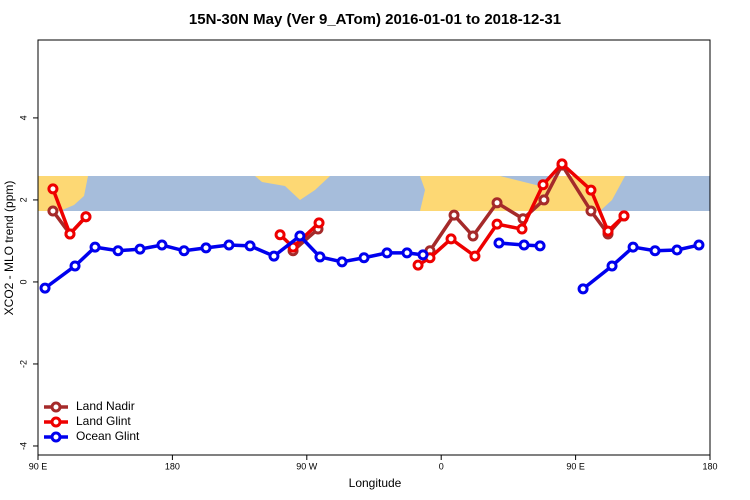 This screenshot has width=750, height=500. Describe the element at coordinates (23, 446) in the screenshot. I see `y-tick-label: -4` at that location.